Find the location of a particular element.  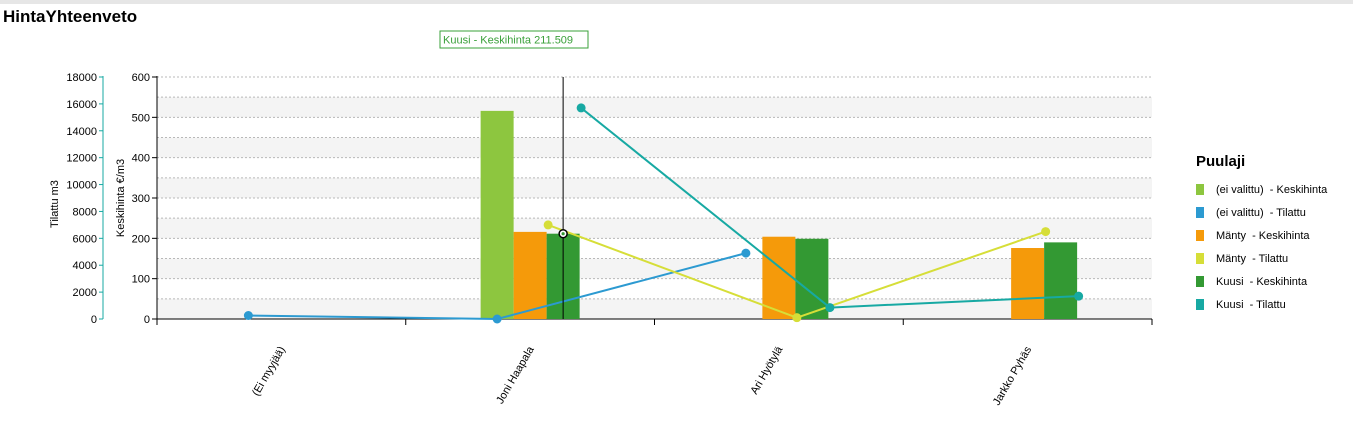

legend-label: (ei valittu) - Keskihinta is located at coordinates (1272, 189).